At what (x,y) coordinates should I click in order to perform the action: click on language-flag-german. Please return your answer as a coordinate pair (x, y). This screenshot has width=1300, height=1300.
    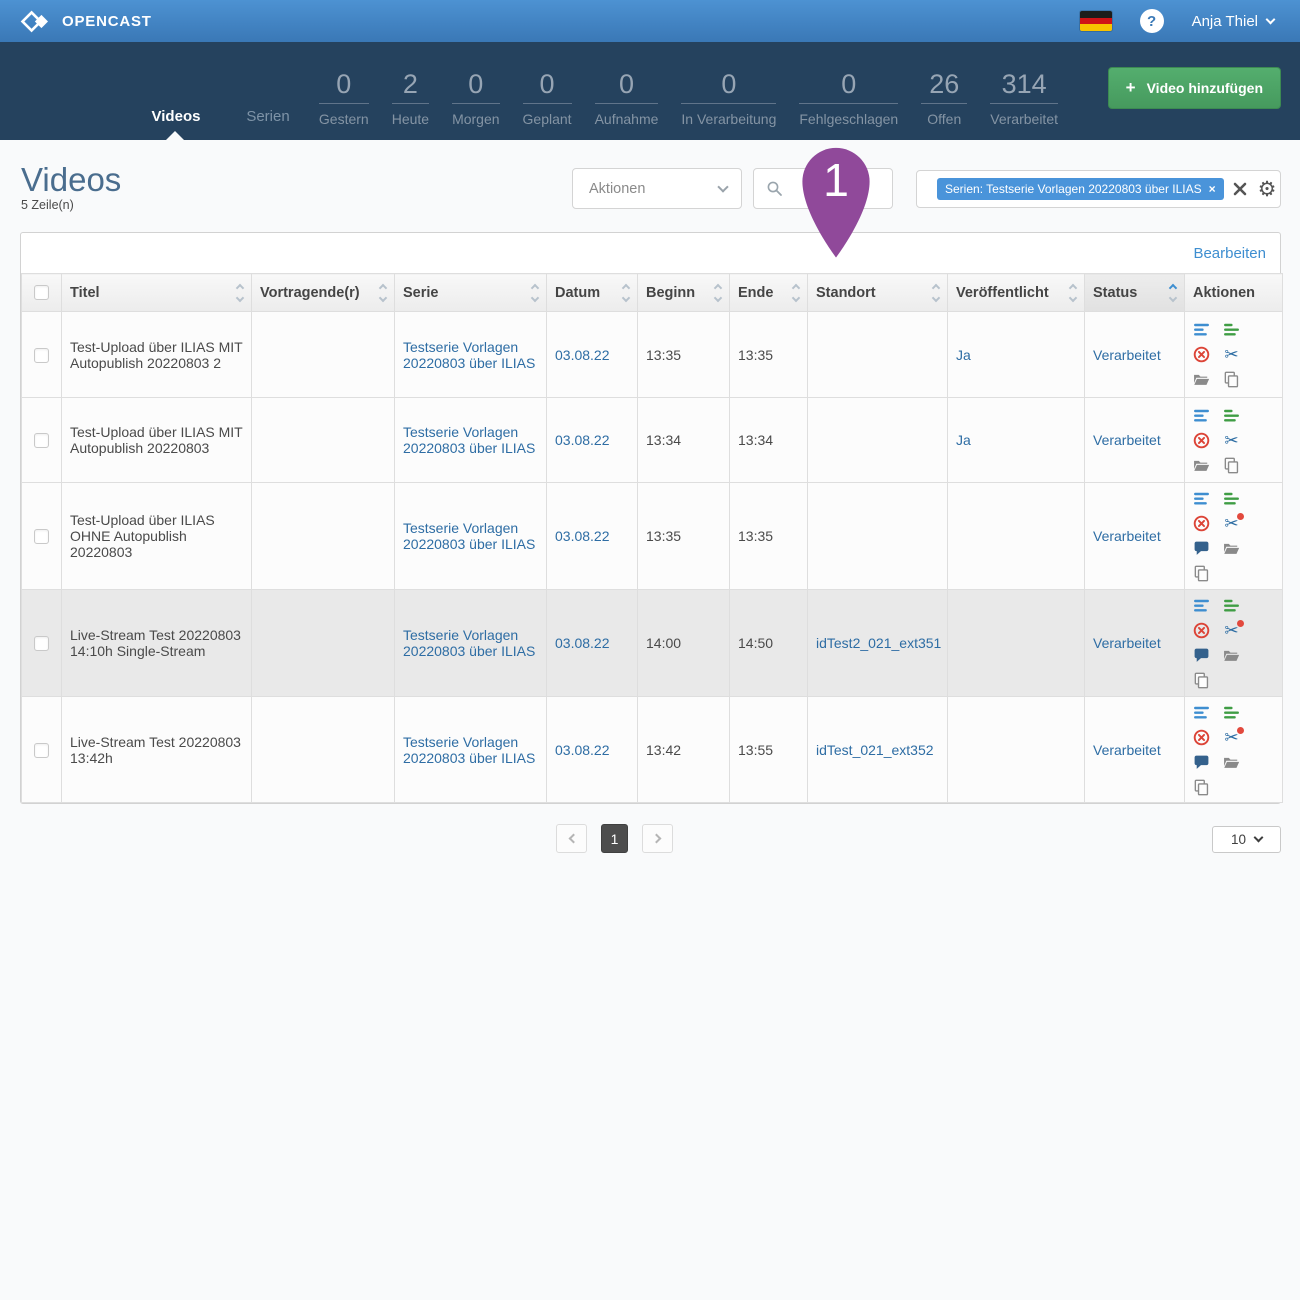
    Looking at the image, I should click on (1095, 21).